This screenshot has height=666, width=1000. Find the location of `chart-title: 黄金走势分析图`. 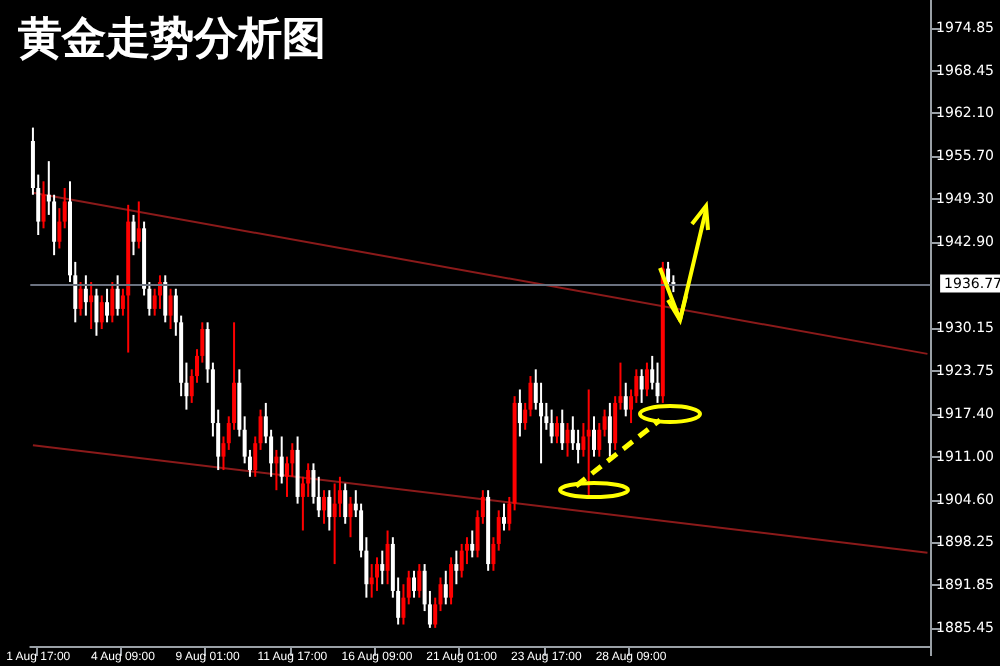

chart-title: 黄金走势分析图 is located at coordinates (171, 40).